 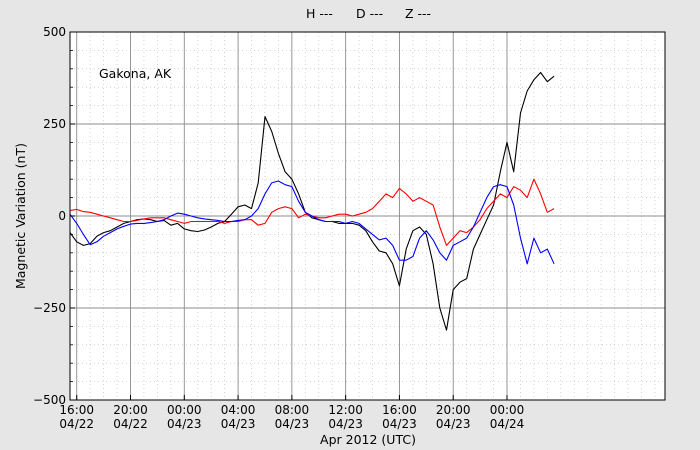 What do you see at coordinates (54, 32) in the screenshot?
I see `y-tick-label: 500` at bounding box center [54, 32].